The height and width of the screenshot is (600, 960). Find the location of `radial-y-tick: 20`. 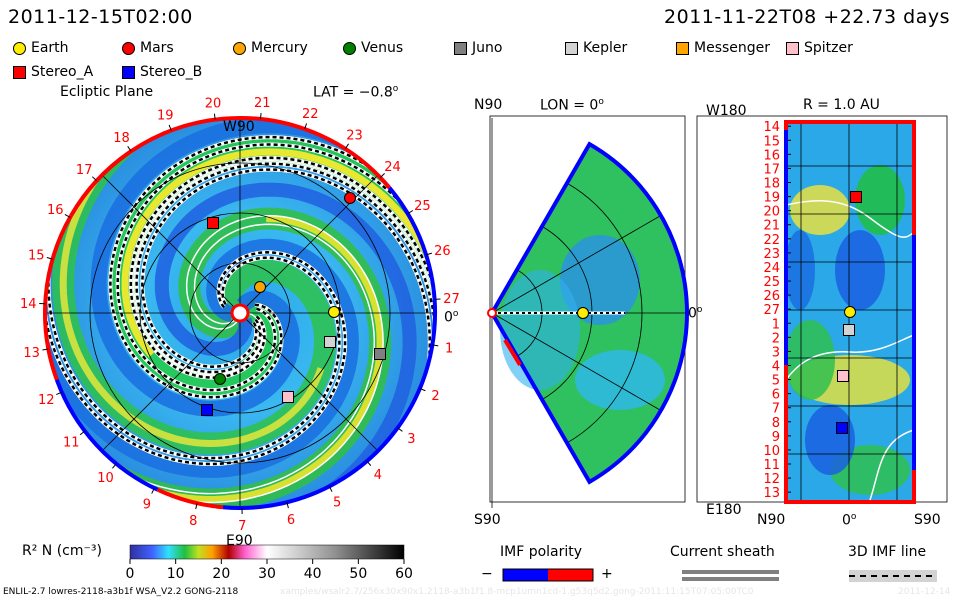

radial-y-tick: 20 is located at coordinates (771, 212).